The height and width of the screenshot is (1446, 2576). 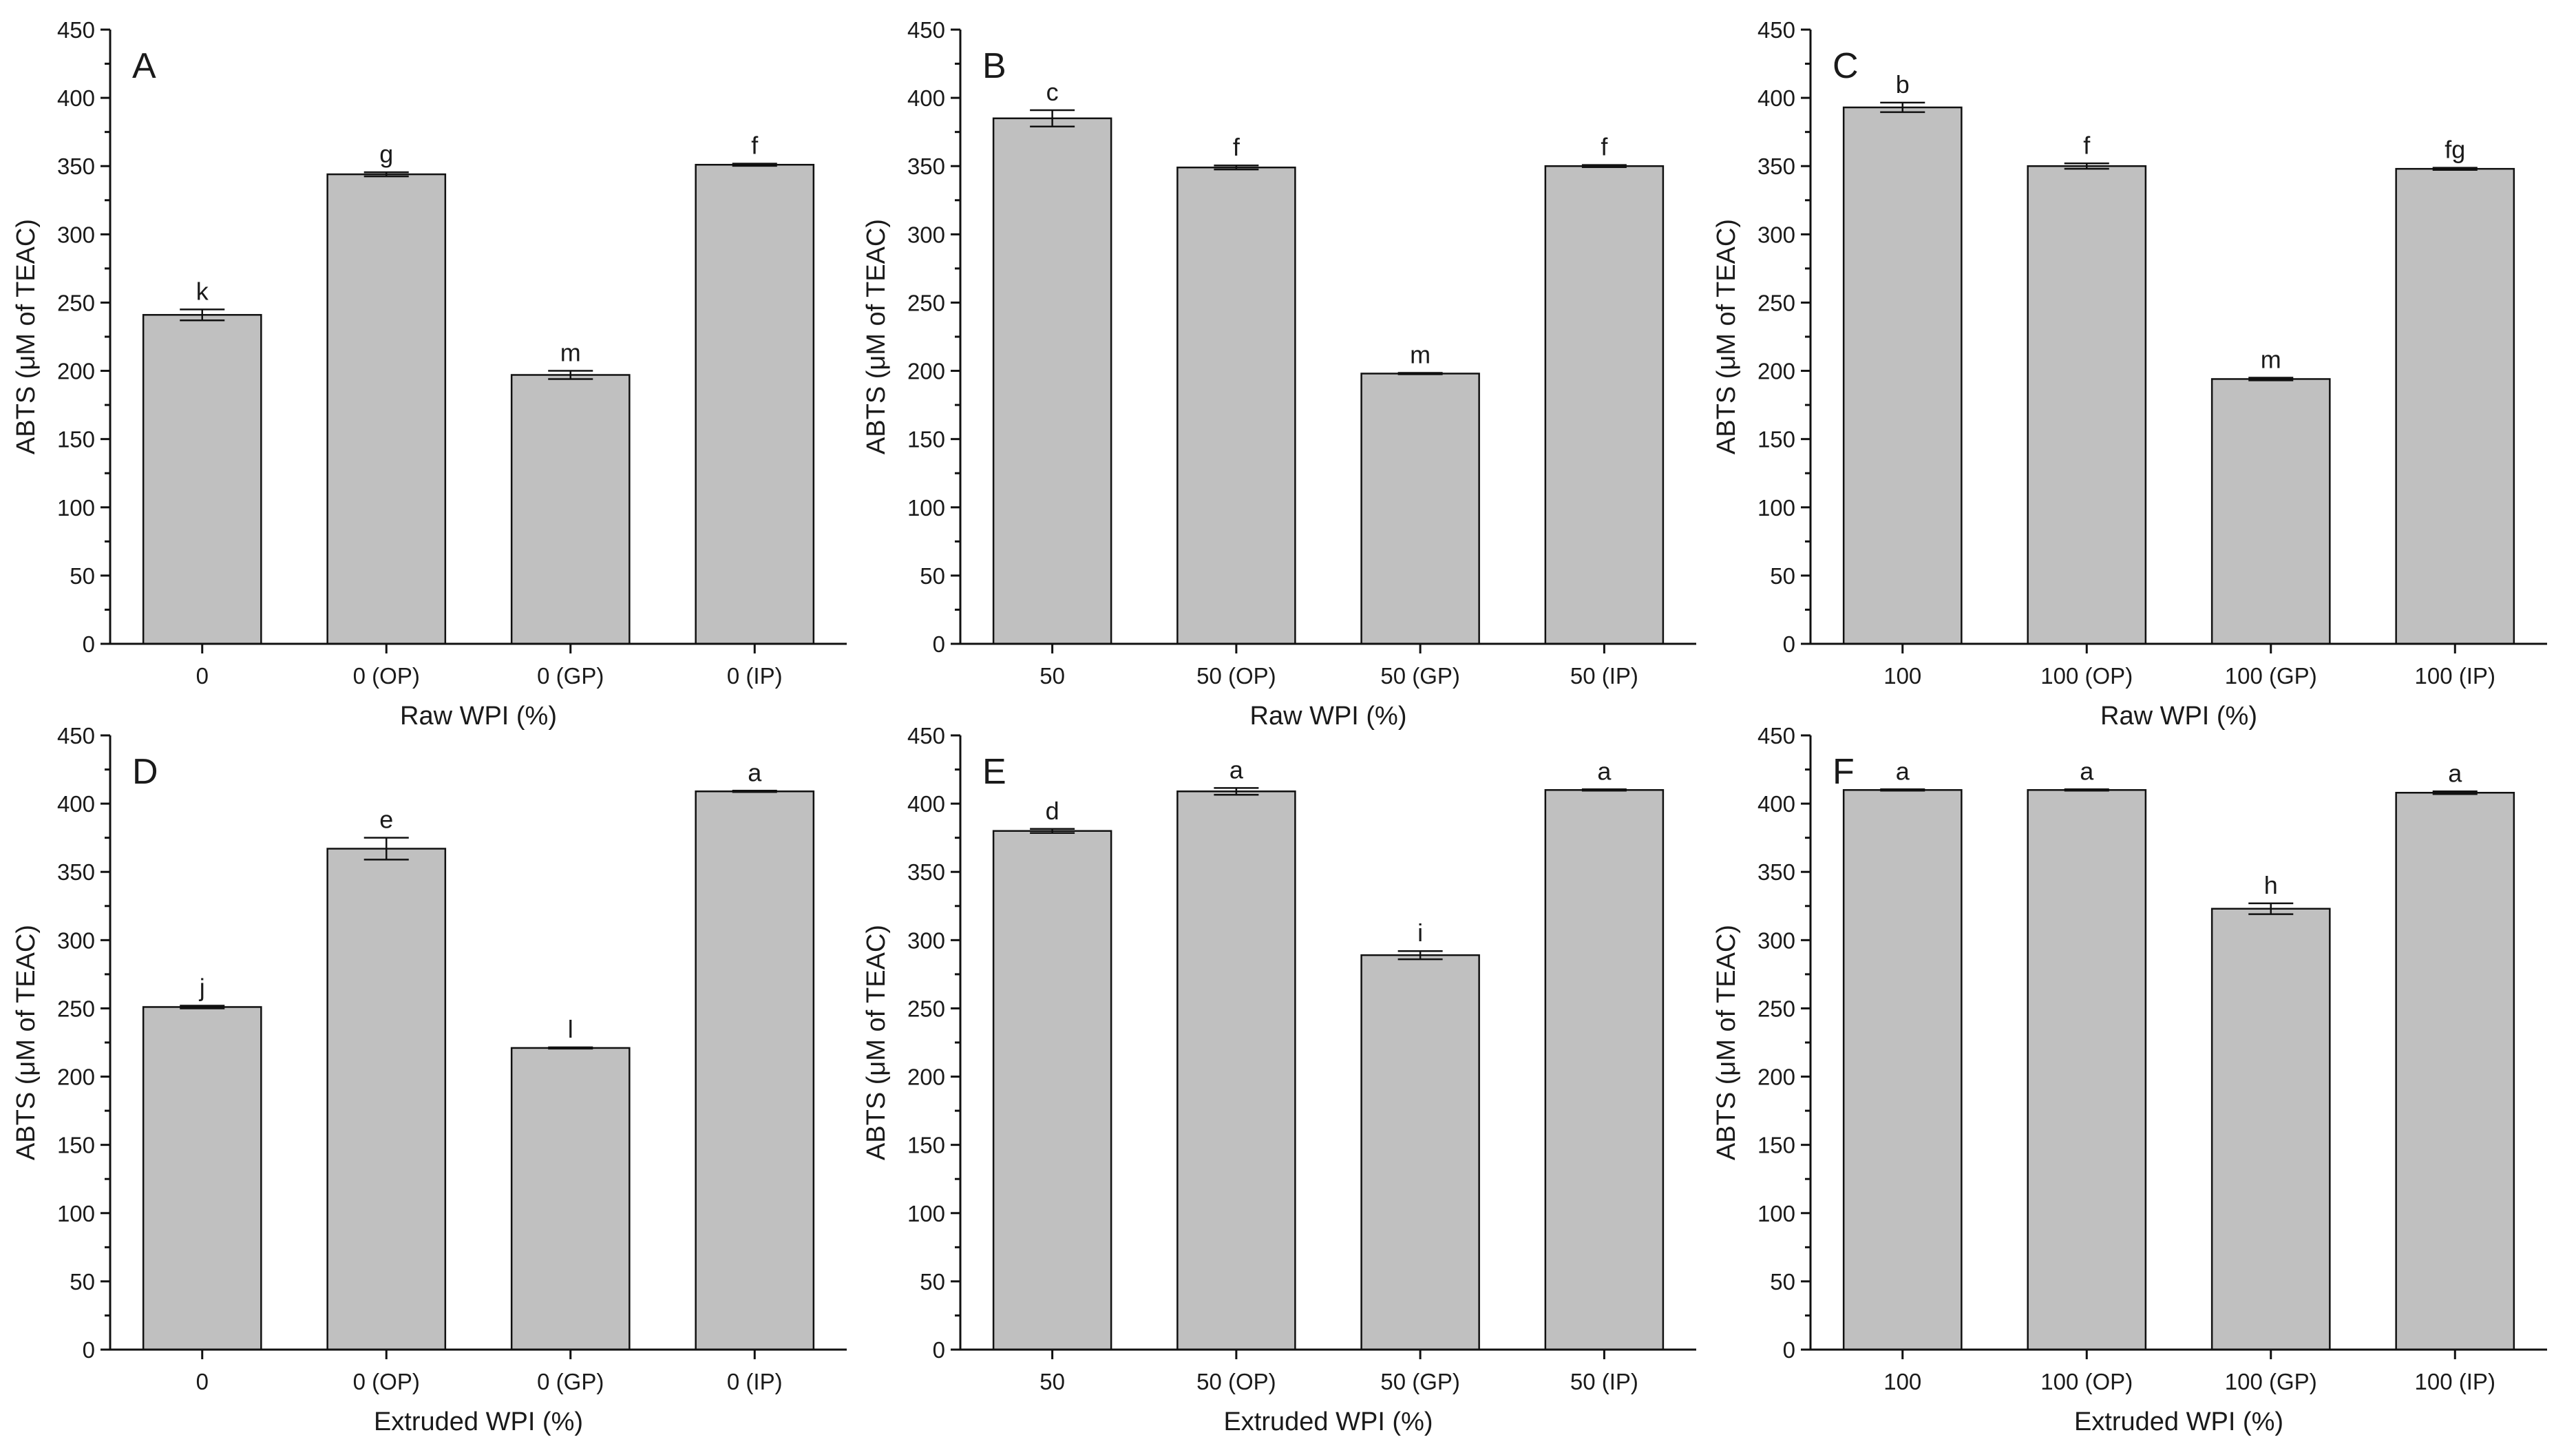 I want to click on significance-letter: b, so click(x=1903, y=84).